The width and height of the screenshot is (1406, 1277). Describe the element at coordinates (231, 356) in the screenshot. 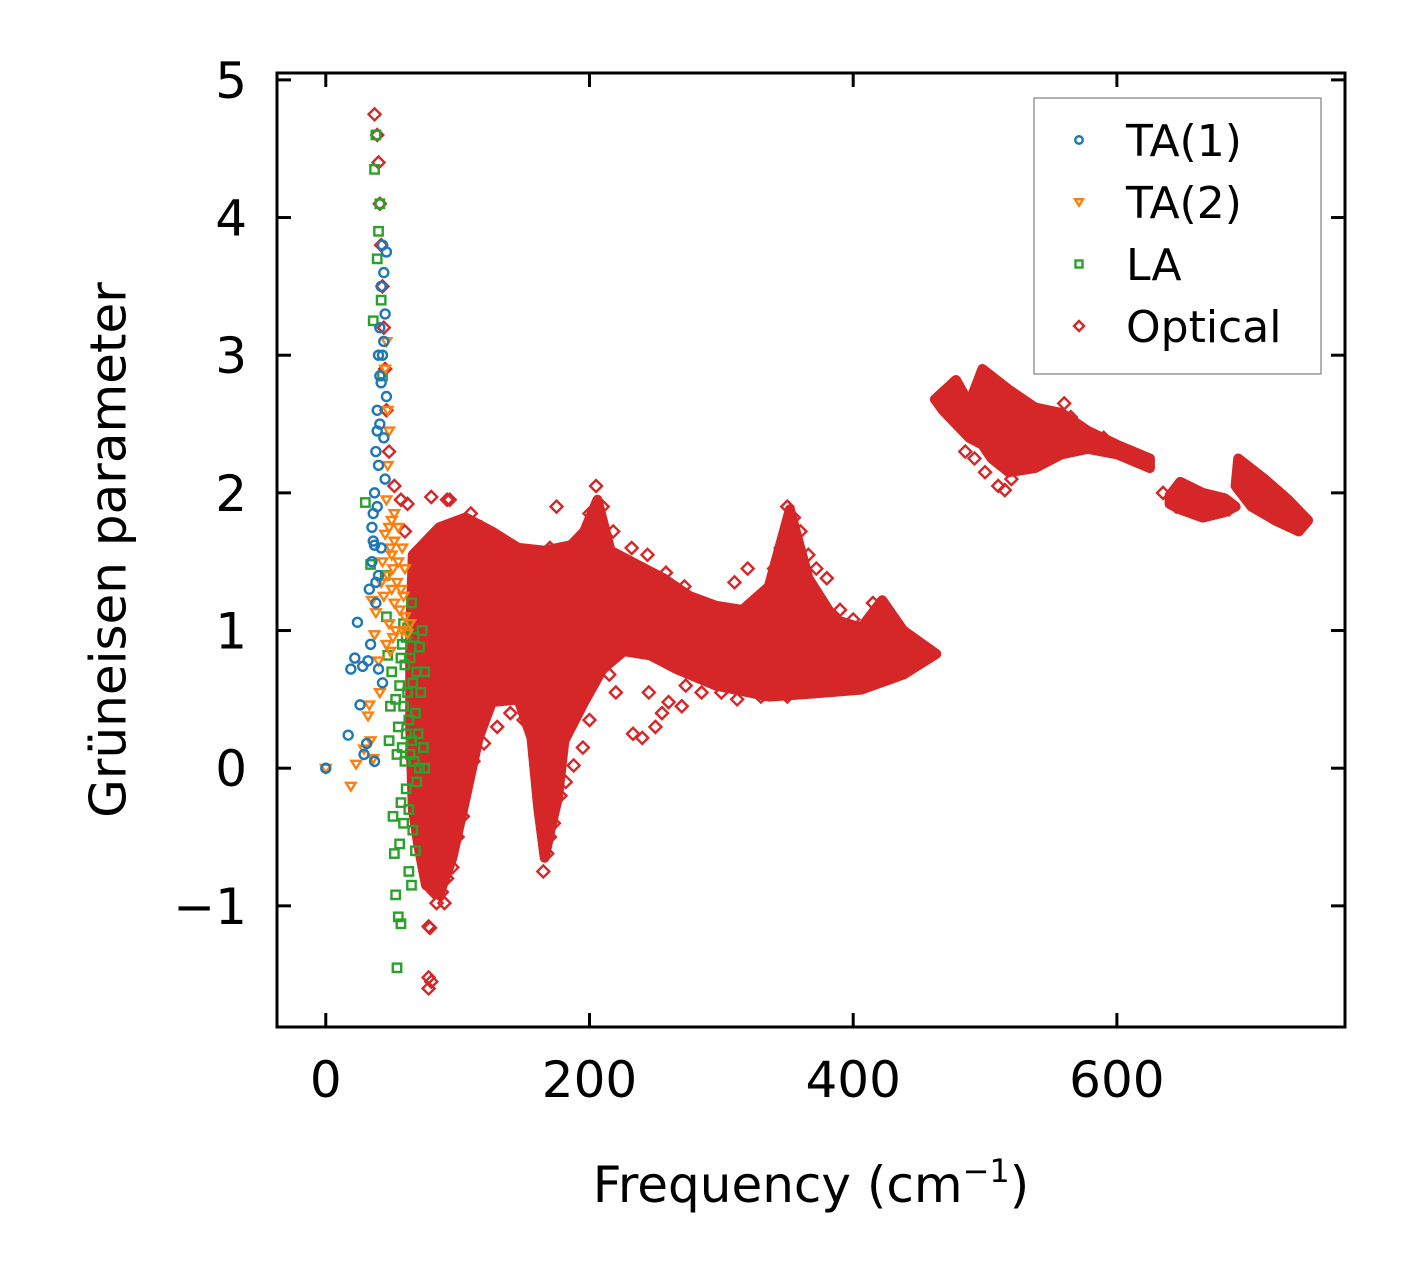

I see `y-tick-label: 3` at that location.